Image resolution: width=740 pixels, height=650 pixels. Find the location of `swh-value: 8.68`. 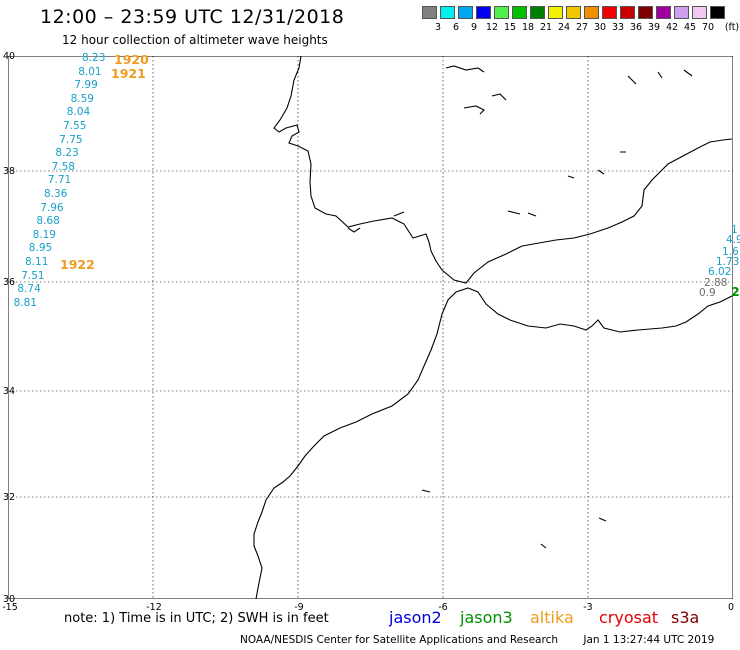

swh-value: 8.68 is located at coordinates (48, 221).